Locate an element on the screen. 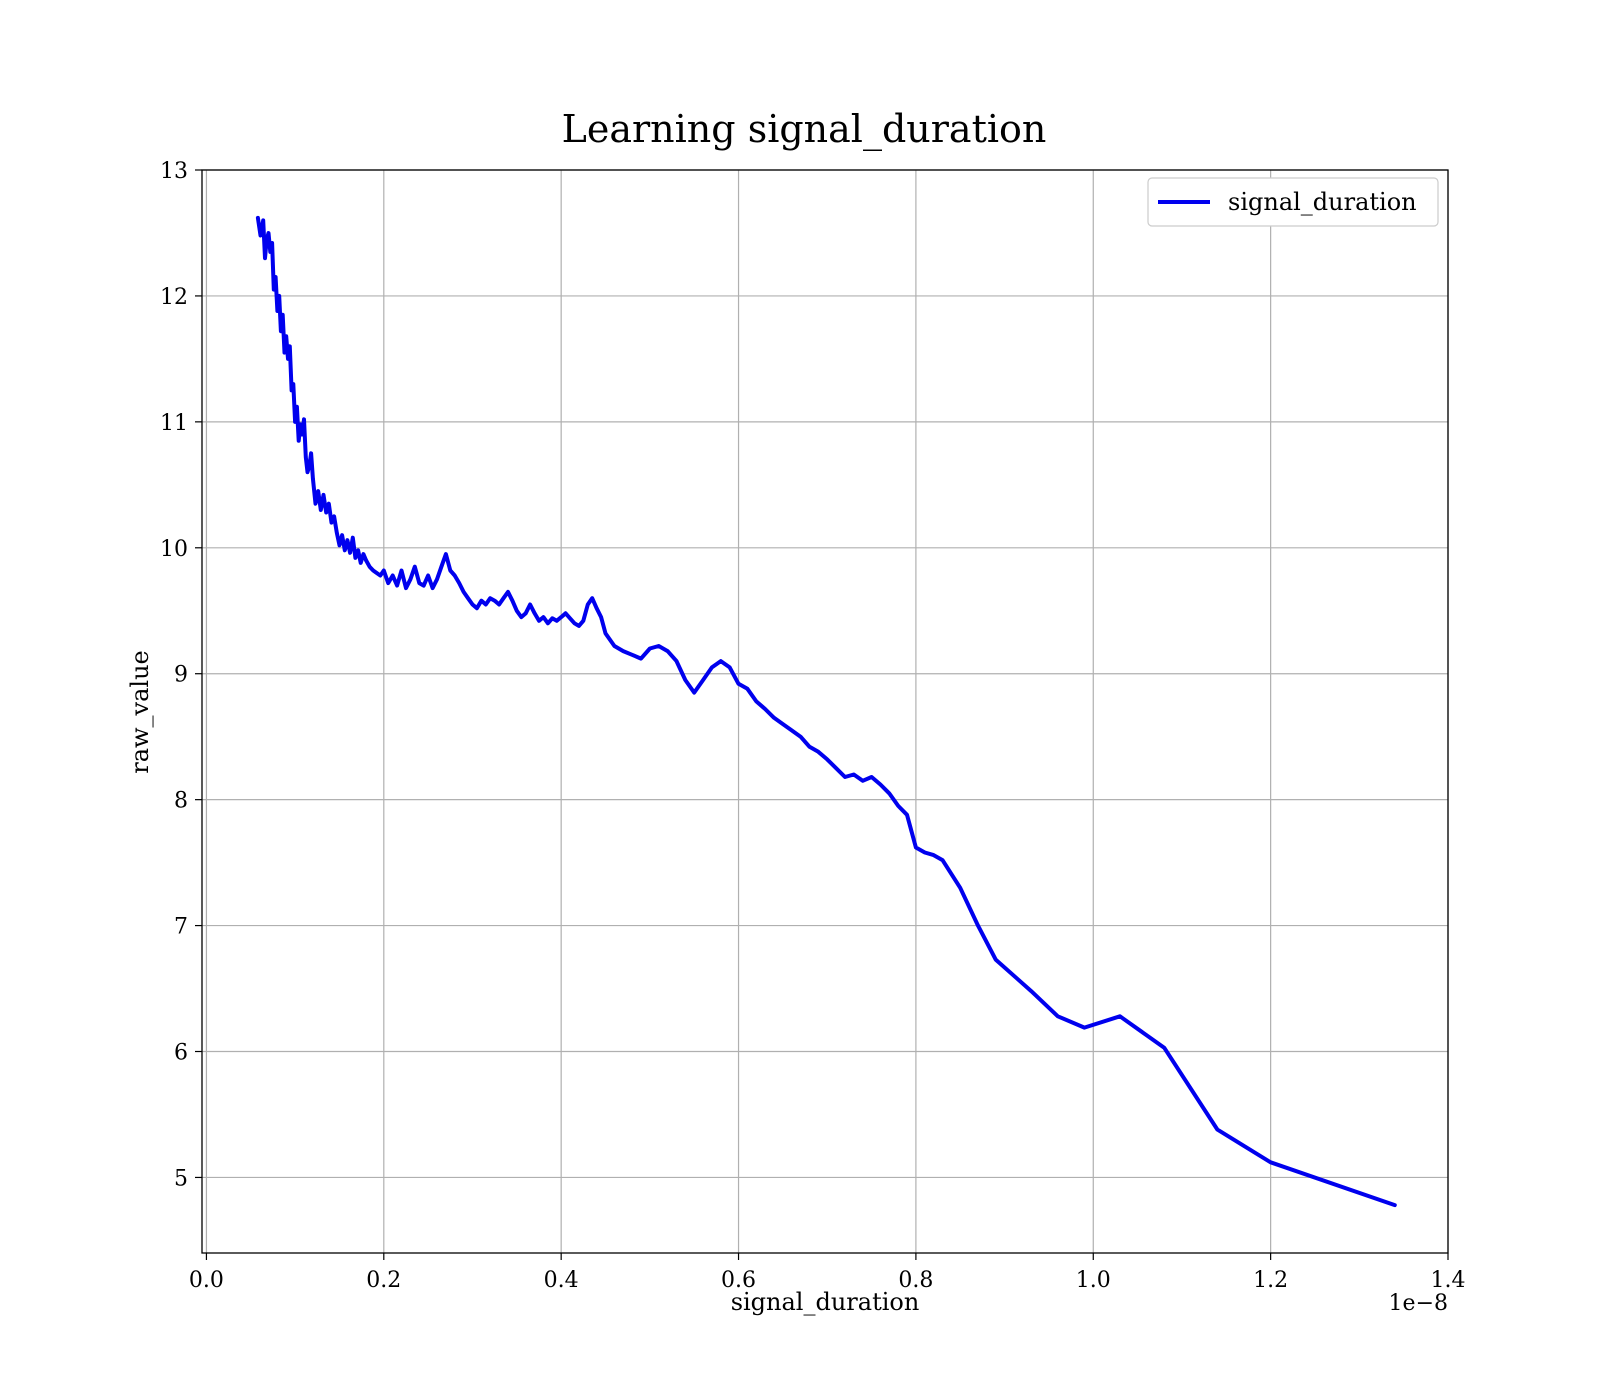  x-axis-label: signal_duration is located at coordinates (825, 1302).